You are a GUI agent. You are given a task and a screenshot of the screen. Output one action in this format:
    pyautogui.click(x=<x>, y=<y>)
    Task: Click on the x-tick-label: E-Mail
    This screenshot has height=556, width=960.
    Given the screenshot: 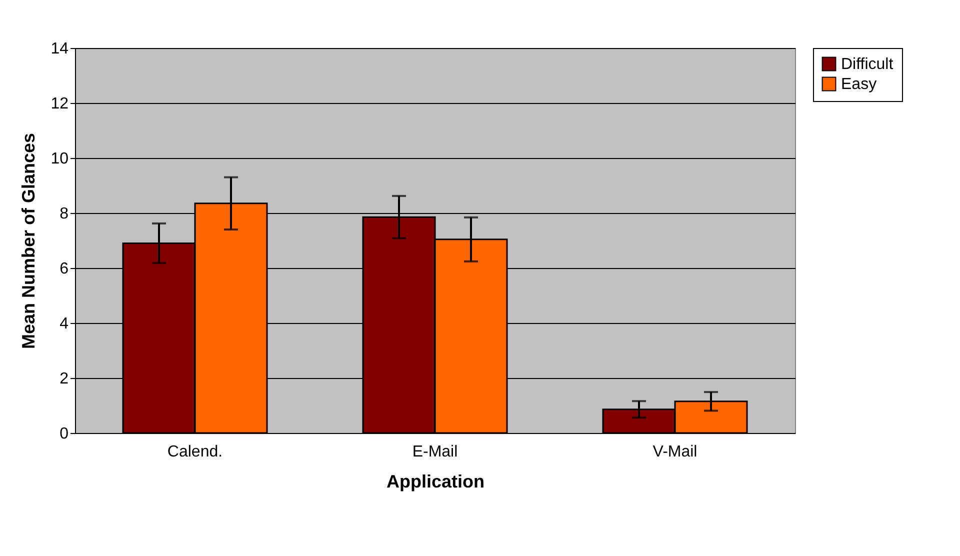 What is the action you would take?
    pyautogui.click(x=435, y=452)
    